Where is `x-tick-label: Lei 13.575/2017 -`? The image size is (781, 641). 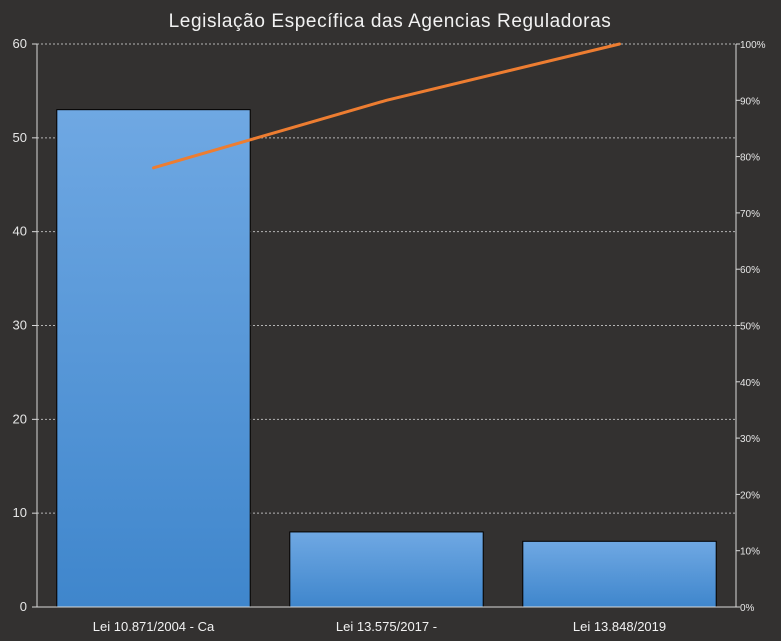
x-tick-label: Lei 13.575/2017 - is located at coordinates (386, 626).